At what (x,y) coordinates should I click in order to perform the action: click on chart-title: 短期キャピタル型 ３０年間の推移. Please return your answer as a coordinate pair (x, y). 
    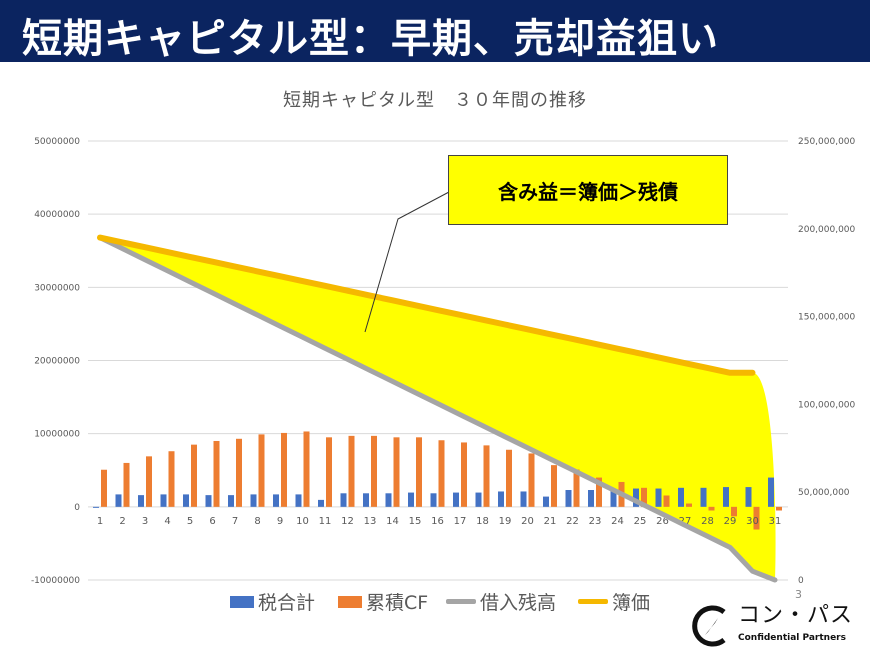
    Looking at the image, I should click on (435, 100).